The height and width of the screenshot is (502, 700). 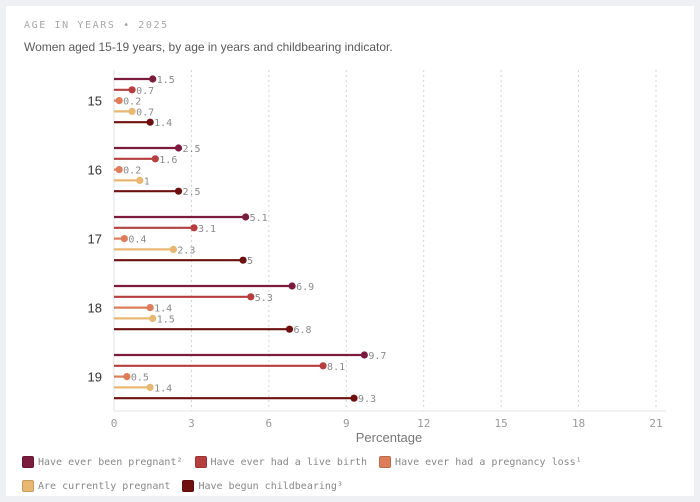 I want to click on x-tick-label: 3, so click(x=191, y=423).